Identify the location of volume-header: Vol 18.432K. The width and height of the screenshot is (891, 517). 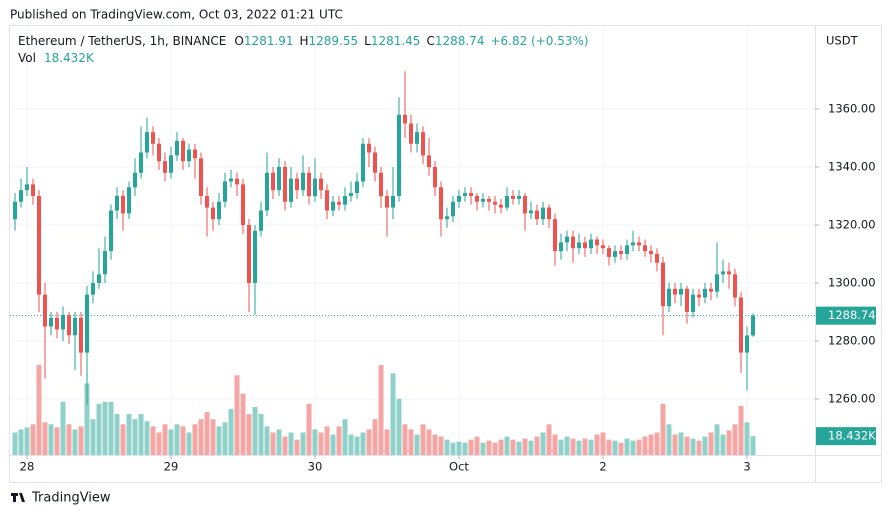
(56, 58).